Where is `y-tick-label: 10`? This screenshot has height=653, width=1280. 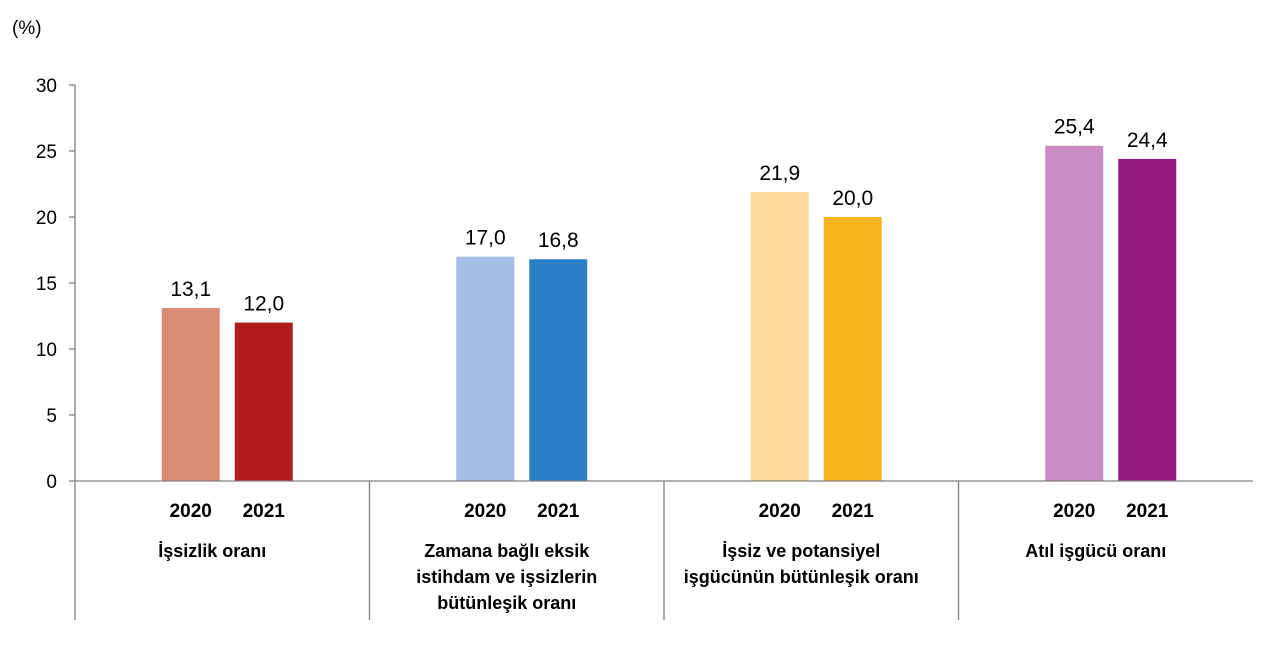 y-tick-label: 10 is located at coordinates (46, 350).